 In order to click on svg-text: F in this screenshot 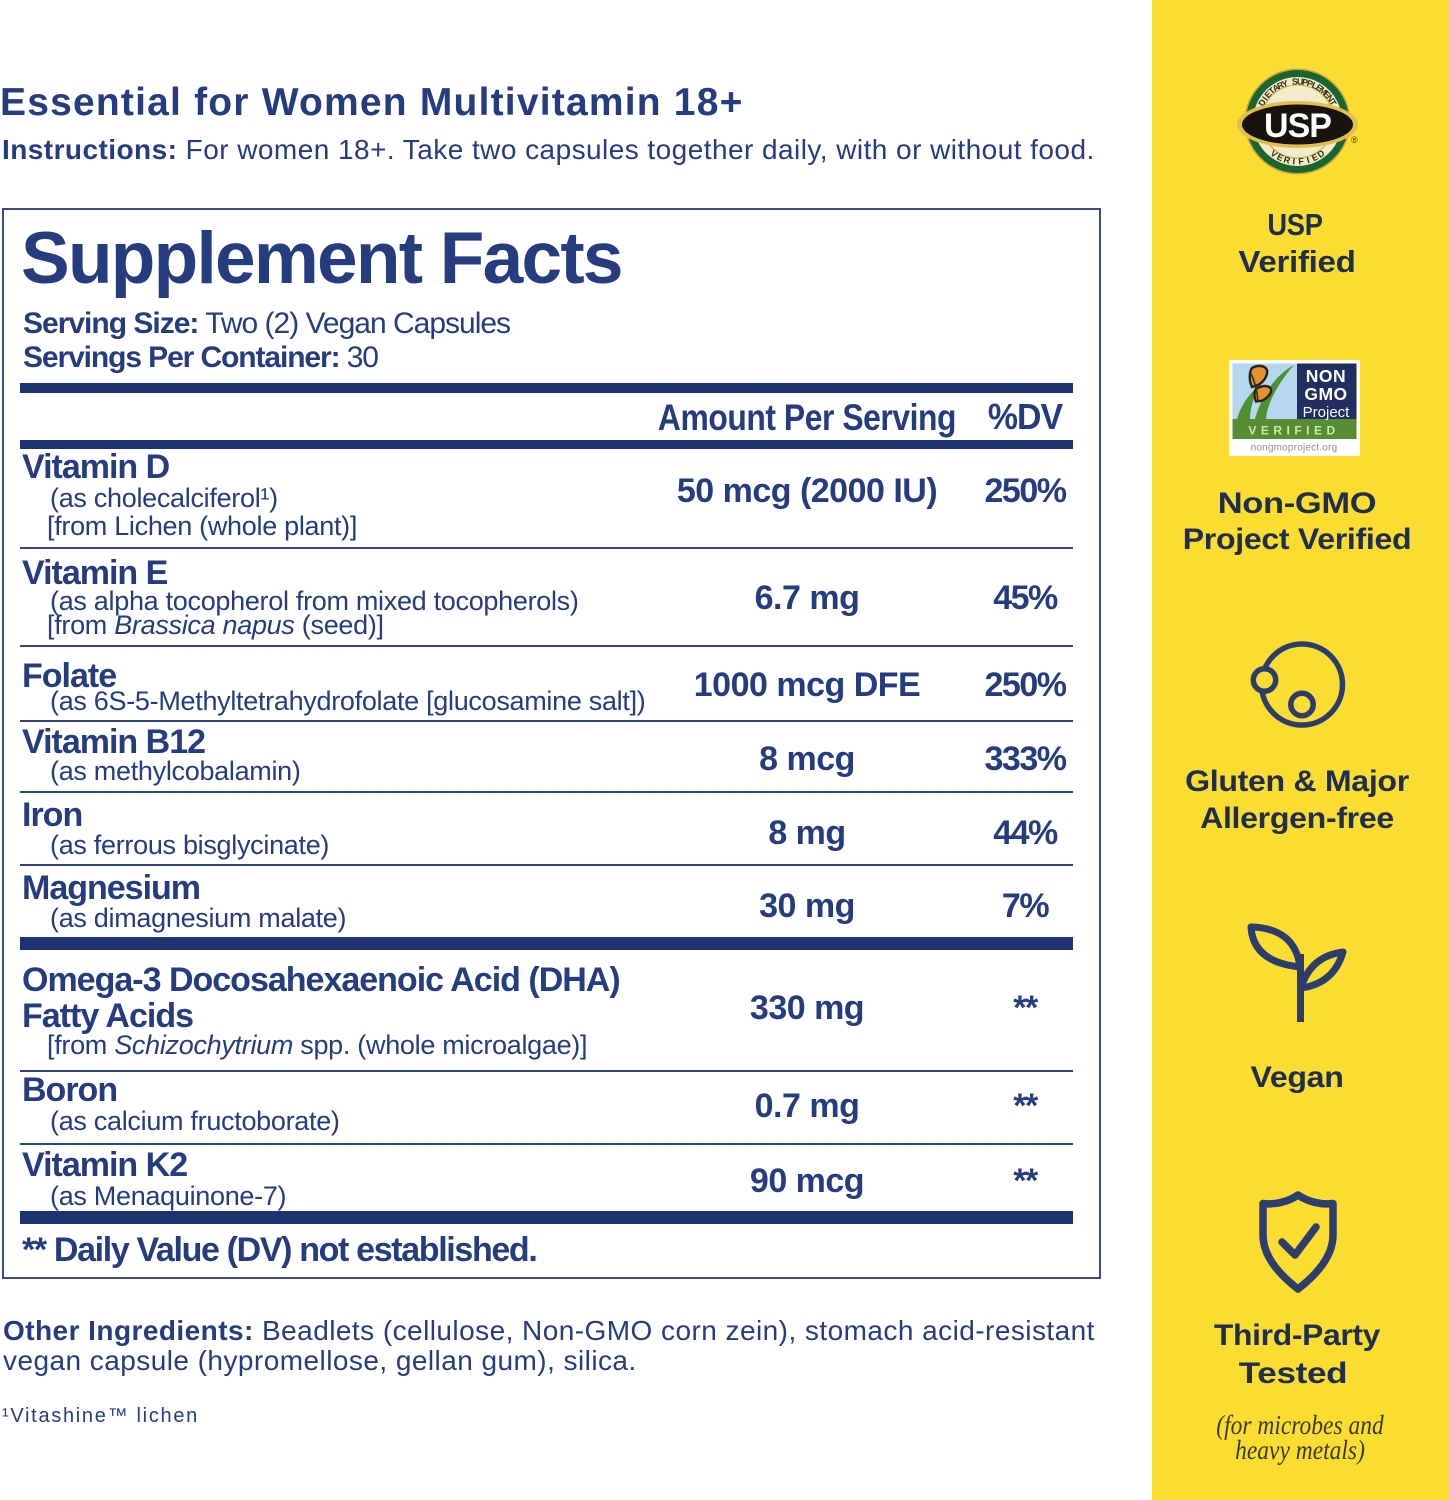, I will do `click(1301, 161)`.